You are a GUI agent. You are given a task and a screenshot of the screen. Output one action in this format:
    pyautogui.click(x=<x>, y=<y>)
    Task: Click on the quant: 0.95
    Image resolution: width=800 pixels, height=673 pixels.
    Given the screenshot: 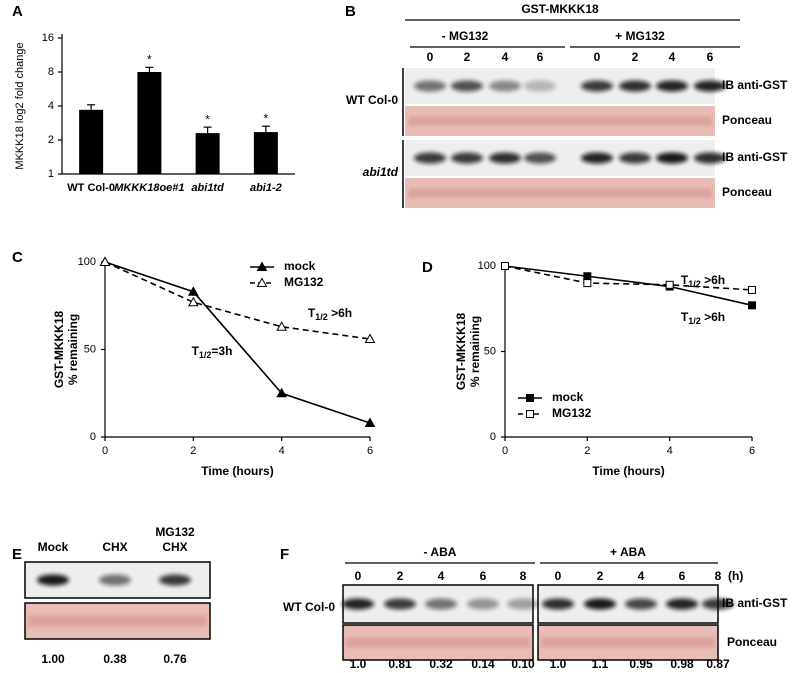 What is the action you would take?
    pyautogui.click(x=641, y=664)
    